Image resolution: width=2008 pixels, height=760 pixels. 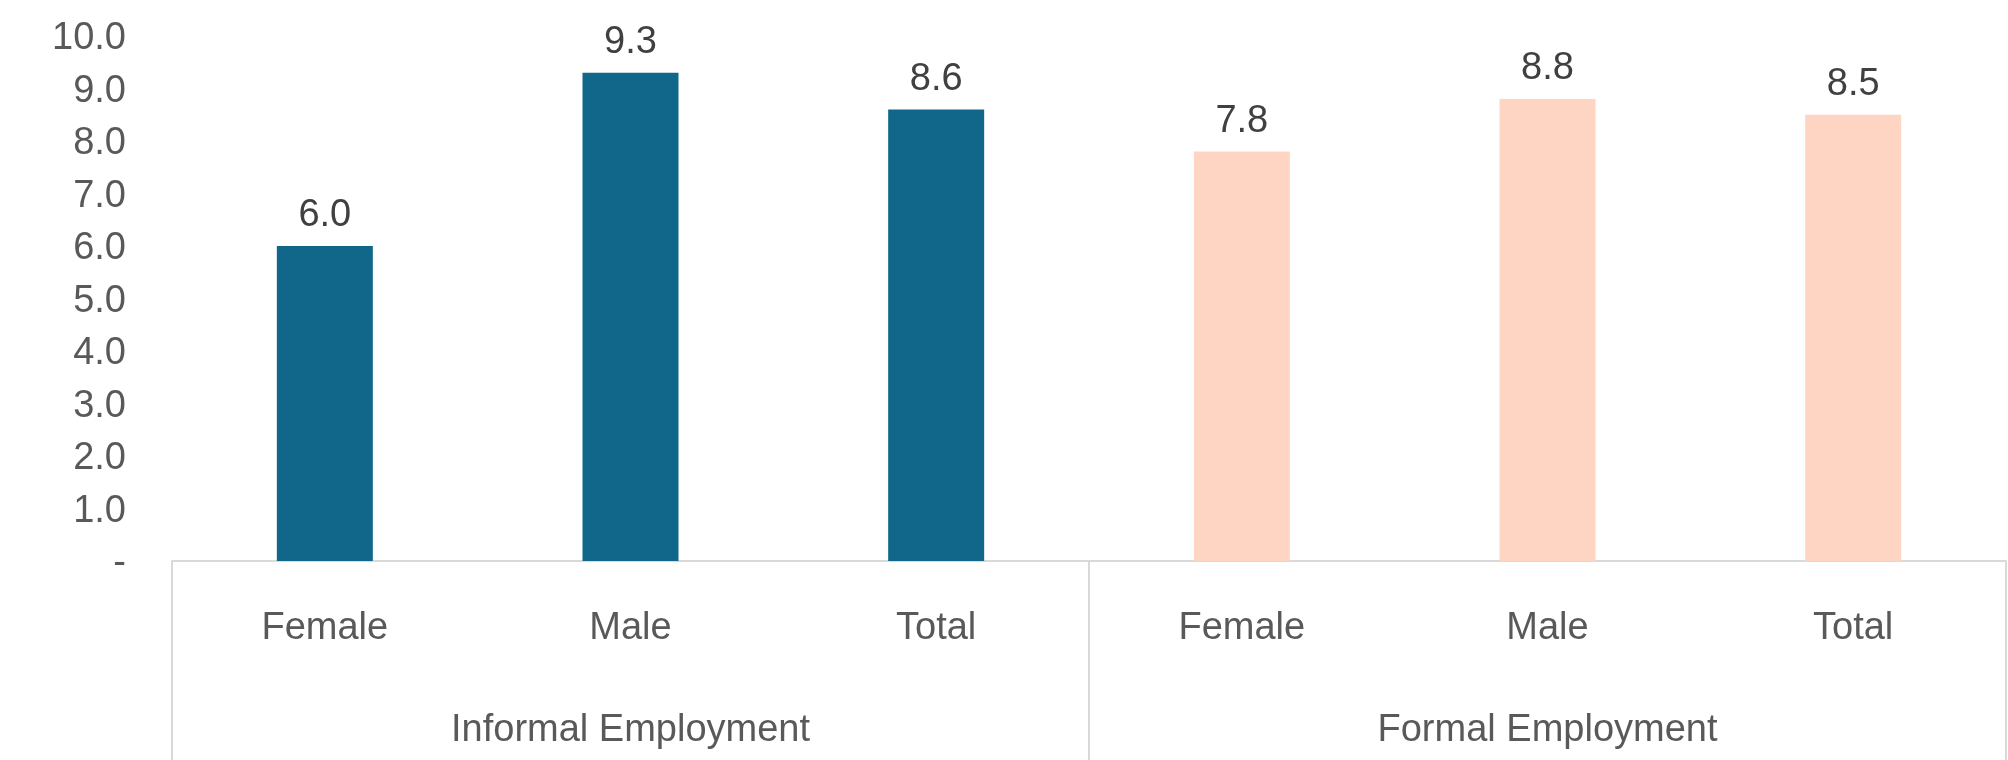 I want to click on y-tick-label: 6.0, so click(x=99, y=246).